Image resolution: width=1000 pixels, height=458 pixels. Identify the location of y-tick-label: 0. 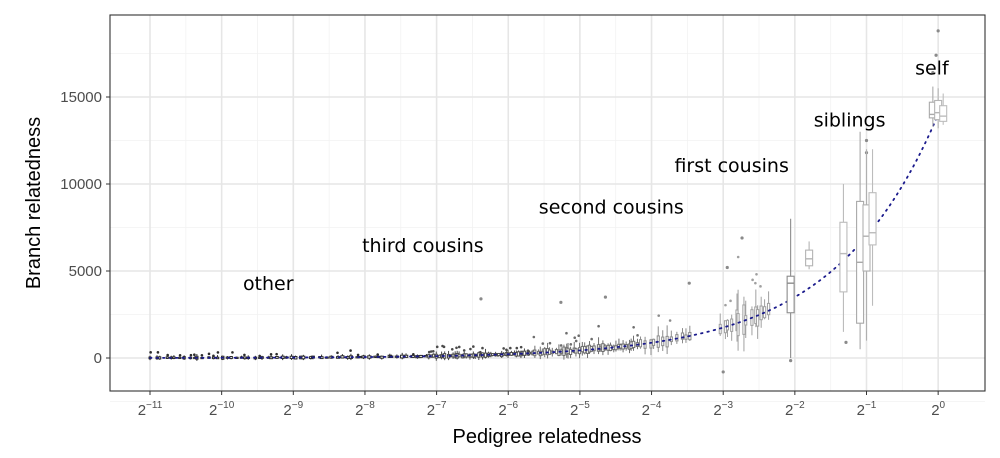
(98, 358).